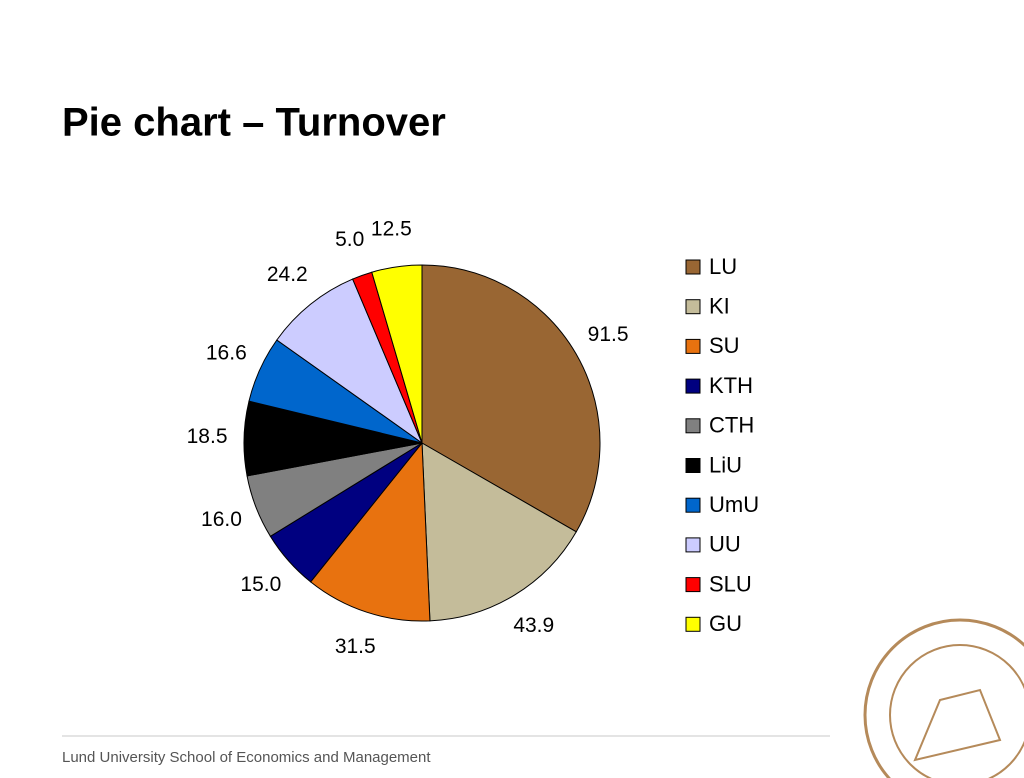 The height and width of the screenshot is (778, 1024). Describe the element at coordinates (725, 623) in the screenshot. I see `legend-label: GU` at that location.